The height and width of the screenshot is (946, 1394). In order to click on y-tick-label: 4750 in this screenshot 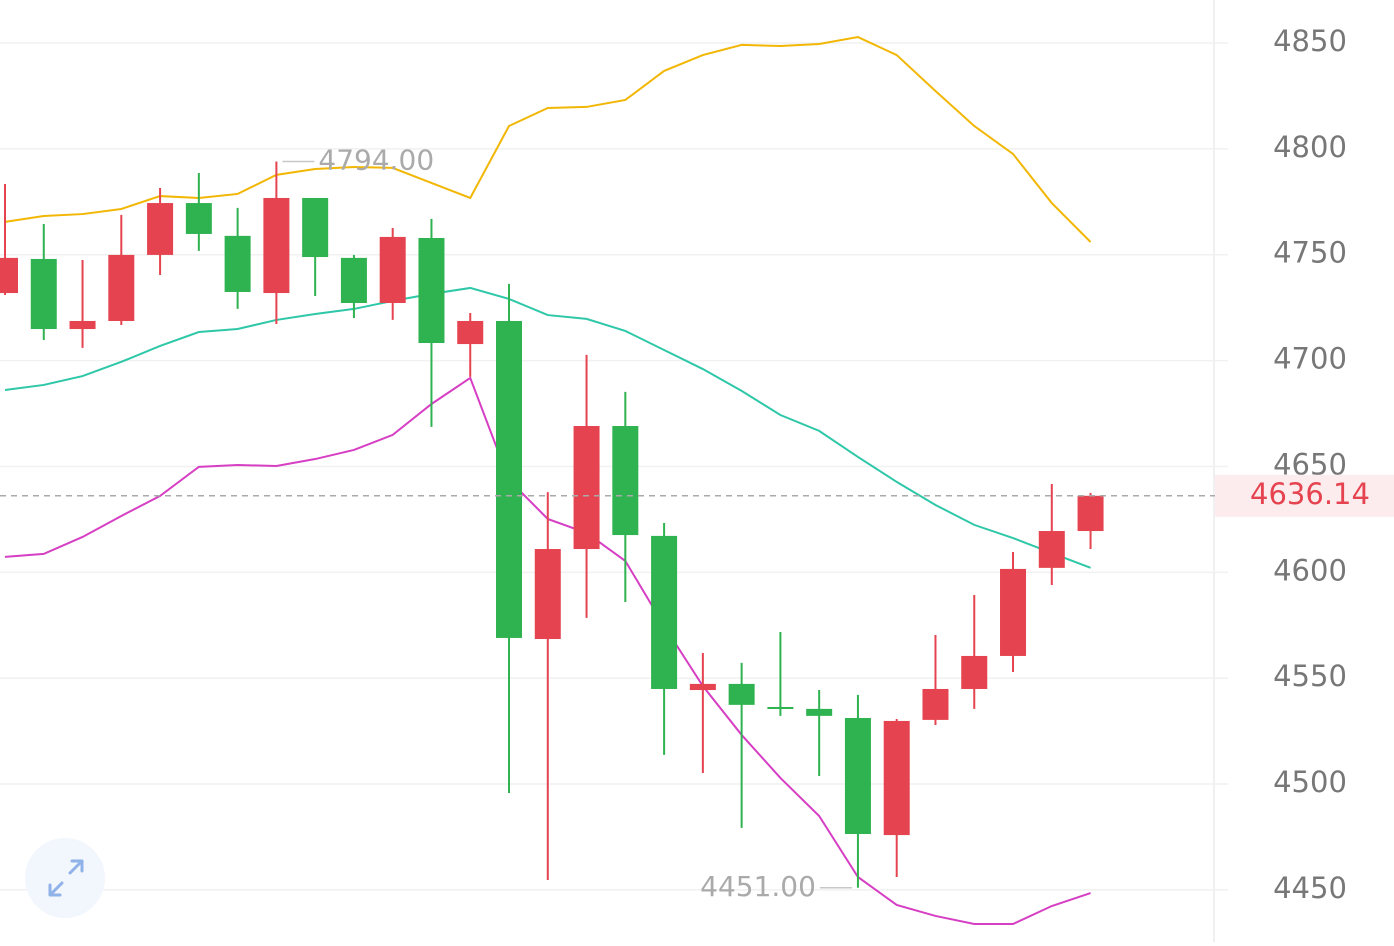, I will do `click(1310, 253)`.